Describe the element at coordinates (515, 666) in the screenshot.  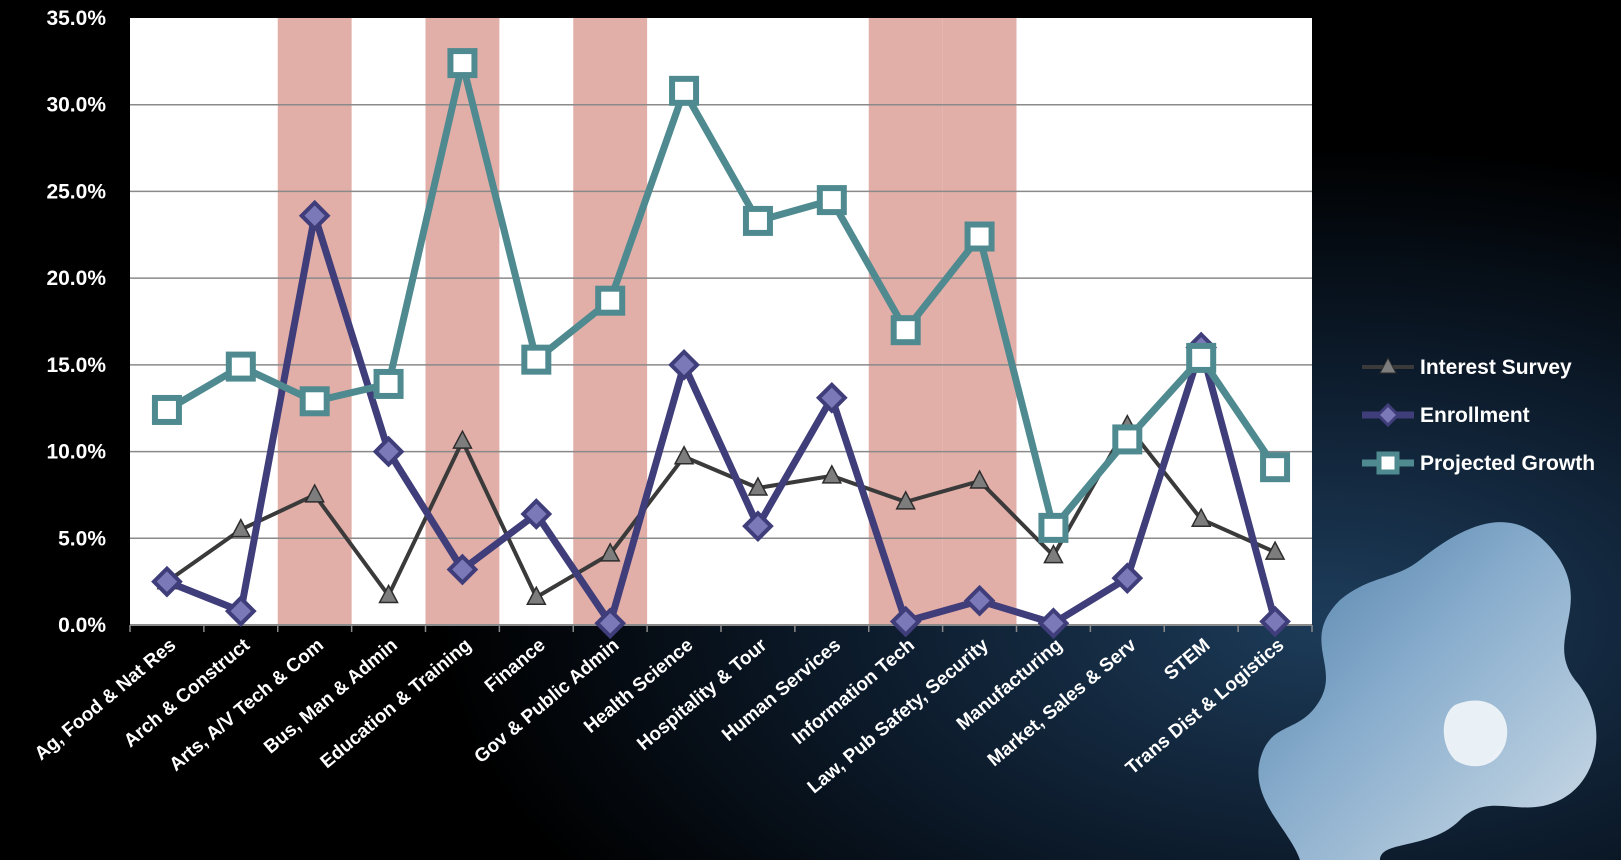
I see `x-tick-label: Finance` at that location.